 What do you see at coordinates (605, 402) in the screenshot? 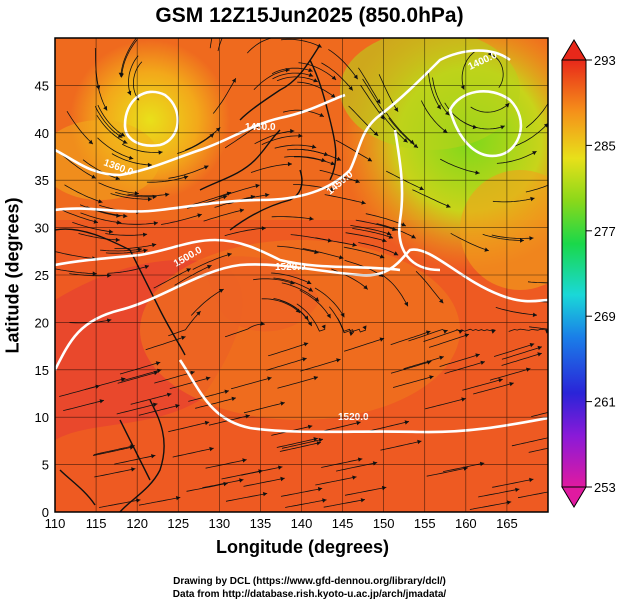
I see `colorbar-tick-label: 261` at bounding box center [605, 402].